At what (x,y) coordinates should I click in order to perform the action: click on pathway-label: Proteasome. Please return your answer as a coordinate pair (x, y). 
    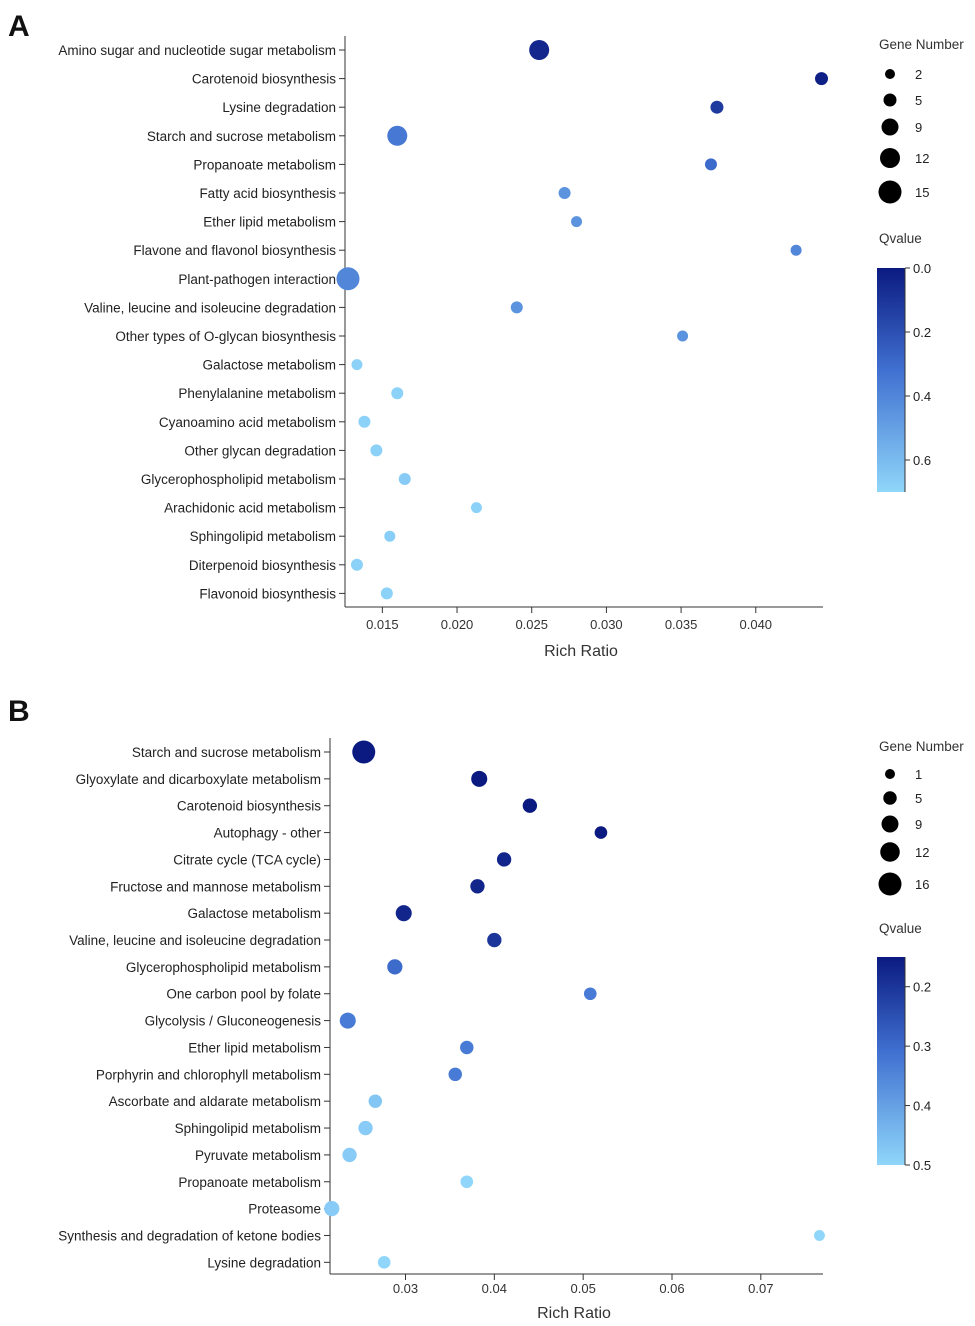
    Looking at the image, I should click on (284, 1209).